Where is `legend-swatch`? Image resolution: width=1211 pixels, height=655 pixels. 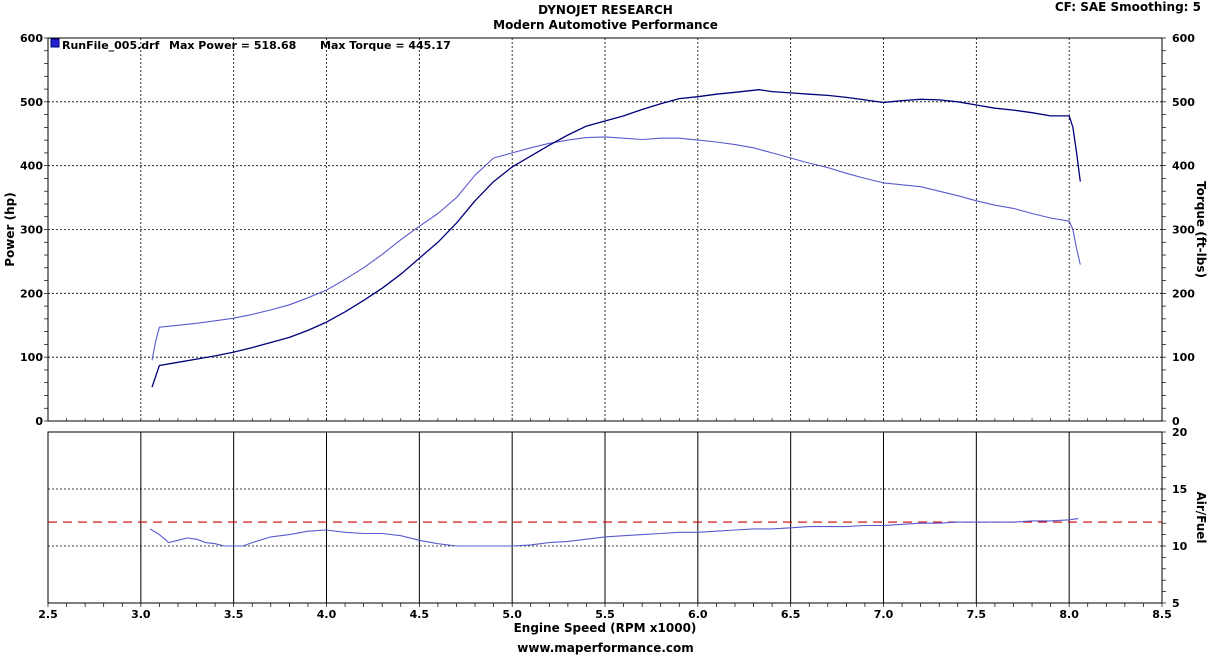 legend-swatch is located at coordinates (55, 43).